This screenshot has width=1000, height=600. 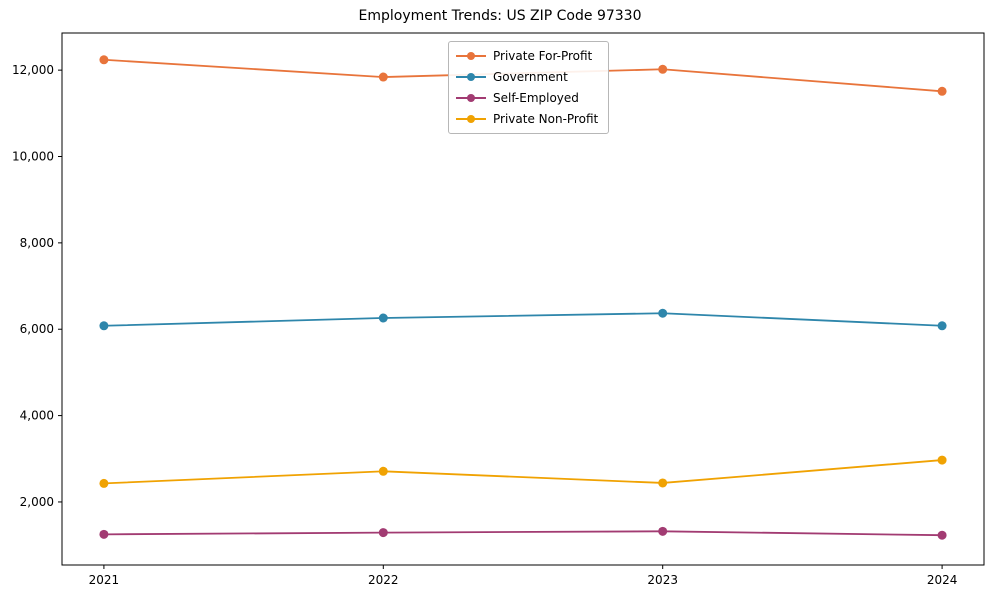 I want to click on legend-item: Self-Employed, so click(x=527, y=98).